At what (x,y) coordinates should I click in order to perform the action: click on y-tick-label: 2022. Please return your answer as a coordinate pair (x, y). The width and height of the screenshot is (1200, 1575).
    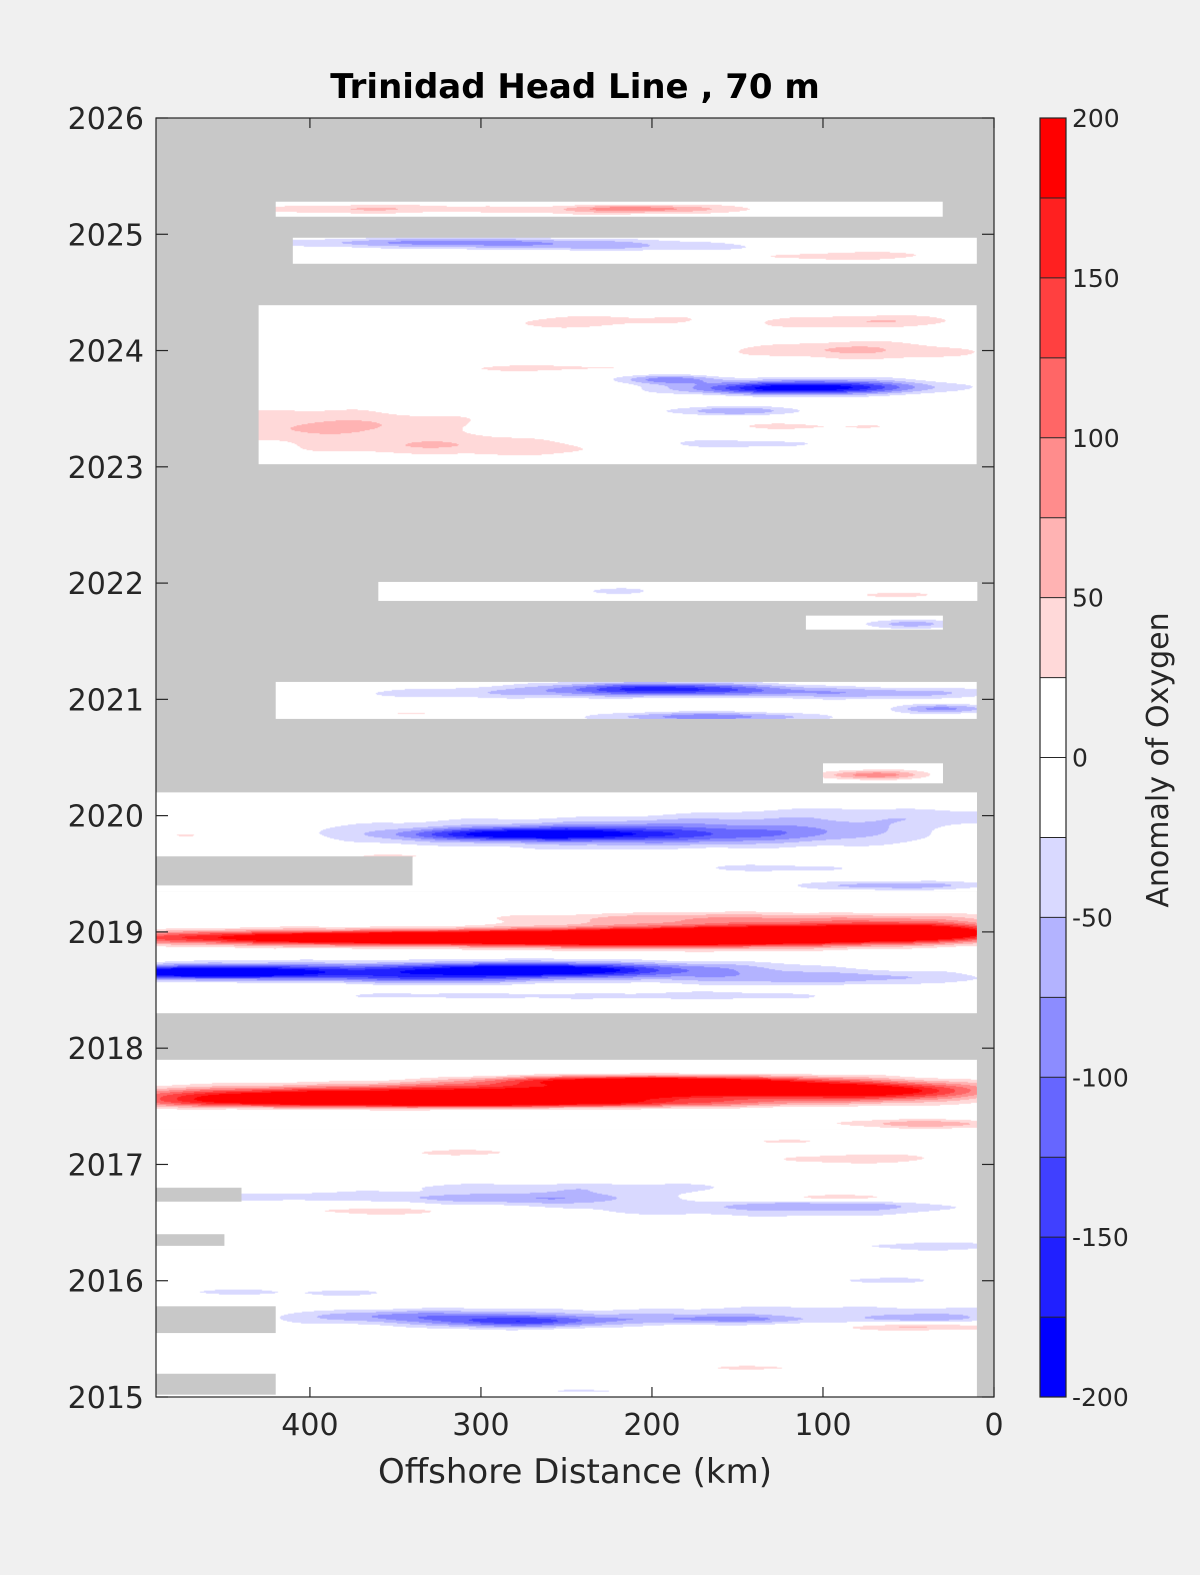
    Looking at the image, I should click on (106, 584).